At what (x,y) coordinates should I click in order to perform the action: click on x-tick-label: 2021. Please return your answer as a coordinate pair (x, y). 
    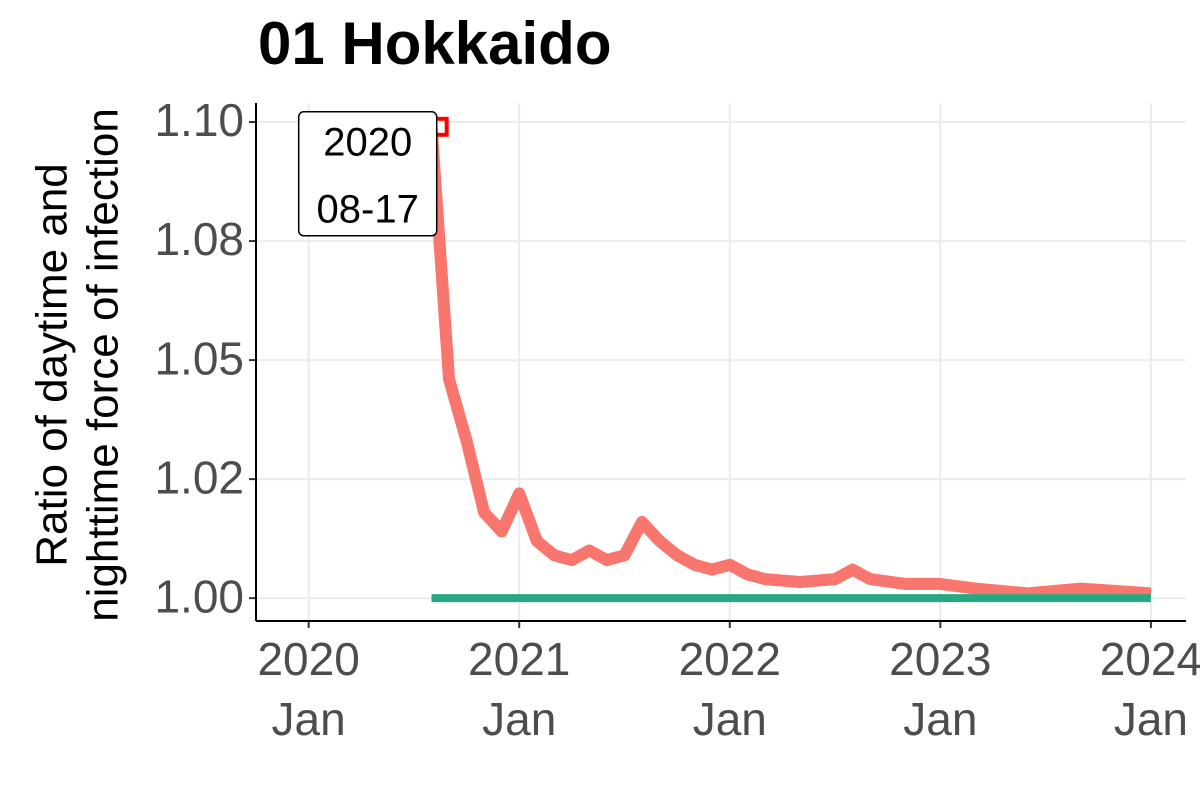
    Looking at the image, I should click on (519, 659).